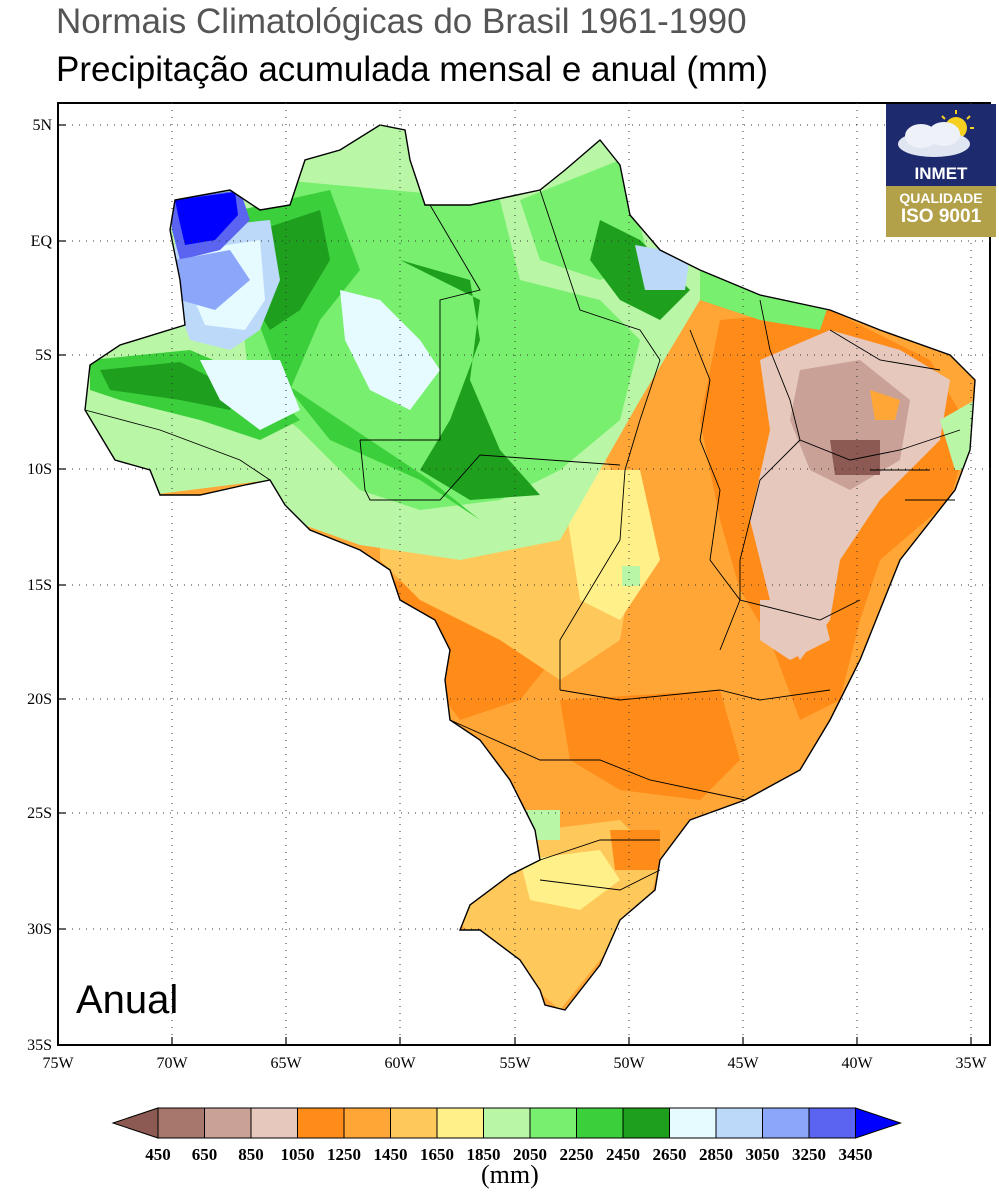 The image size is (999, 1200). I want to click on colorbar-label: 1050, so click(298, 1154).